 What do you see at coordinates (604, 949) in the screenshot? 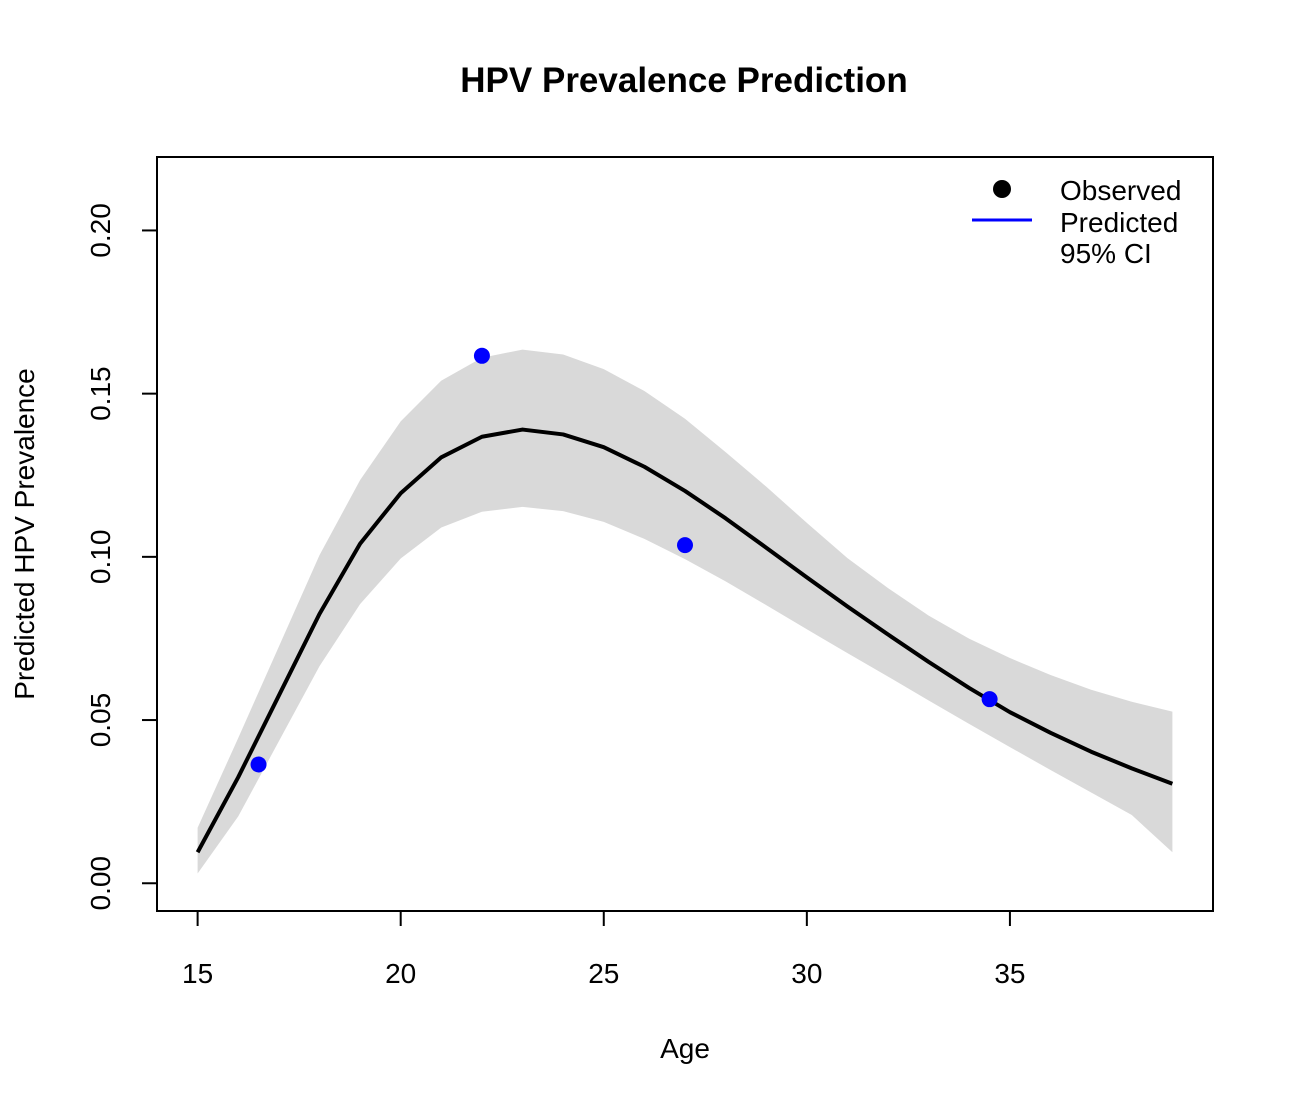
I see `x-axis: 15 20 25 30 35` at bounding box center [604, 949].